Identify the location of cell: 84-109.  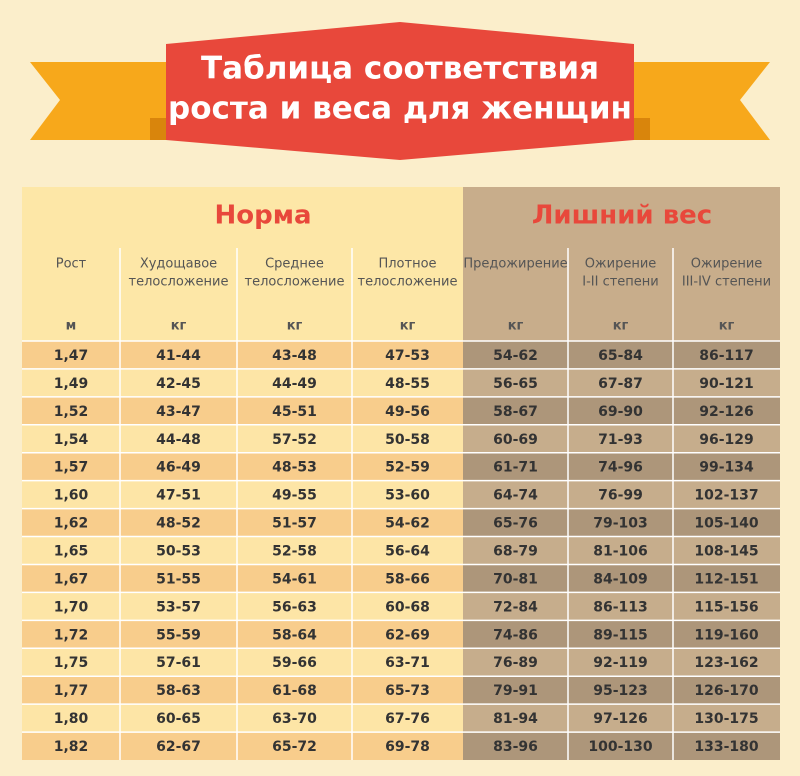
(620, 579).